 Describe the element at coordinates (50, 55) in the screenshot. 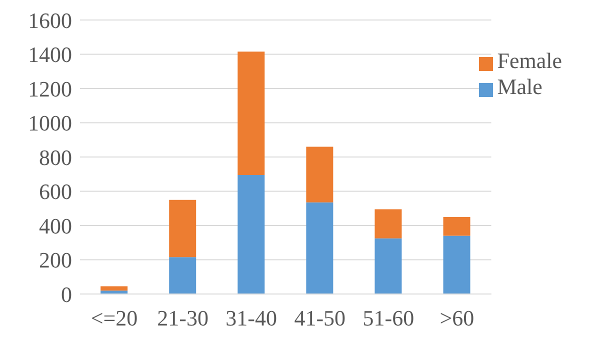

I see `y-tick-label: 1400` at that location.